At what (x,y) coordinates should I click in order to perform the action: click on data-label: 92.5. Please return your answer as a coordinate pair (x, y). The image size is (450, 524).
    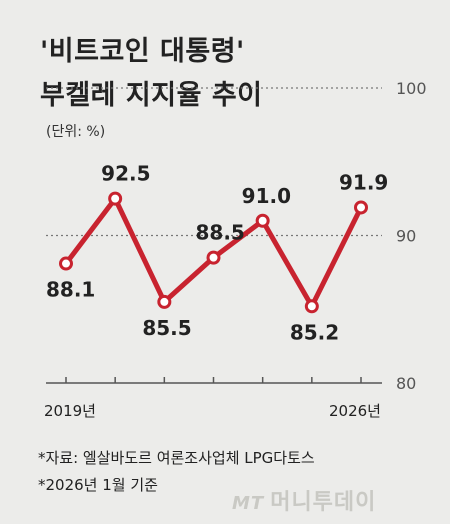
    Looking at the image, I should click on (125, 174).